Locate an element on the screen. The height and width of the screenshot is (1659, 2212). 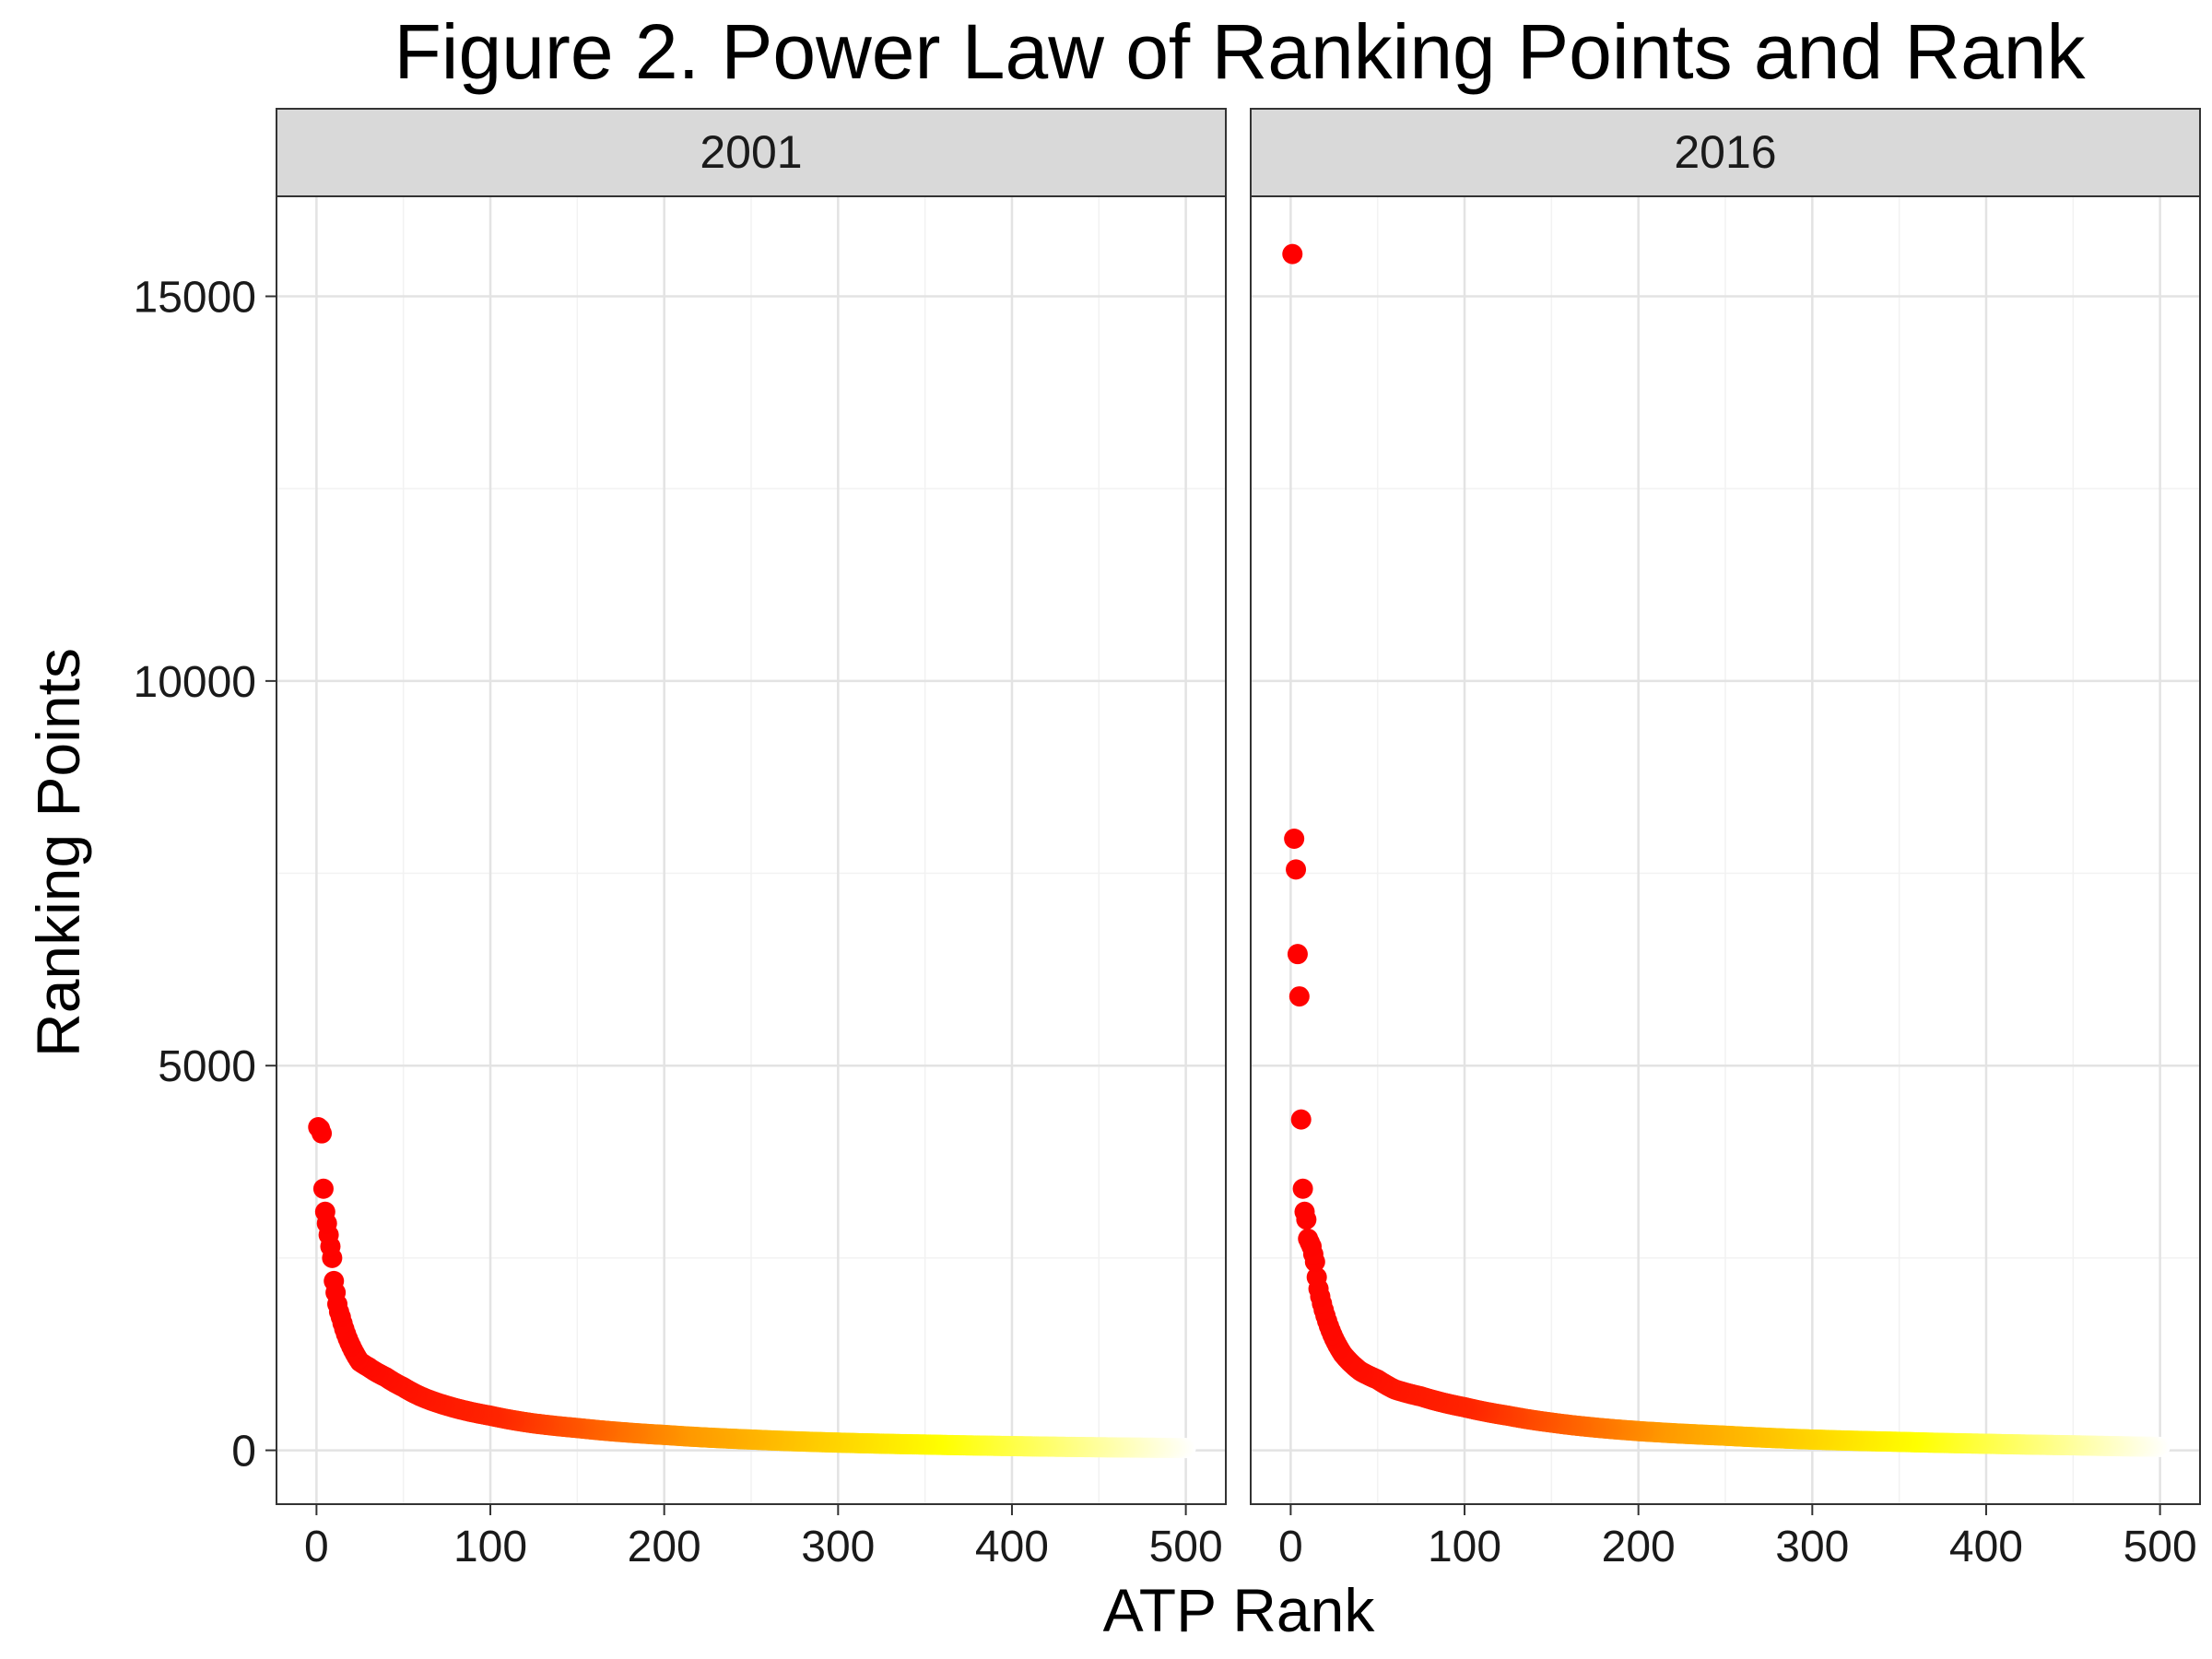
y-tick-labels: 0 5000 10000 15000 is located at coordinates (195, 875).